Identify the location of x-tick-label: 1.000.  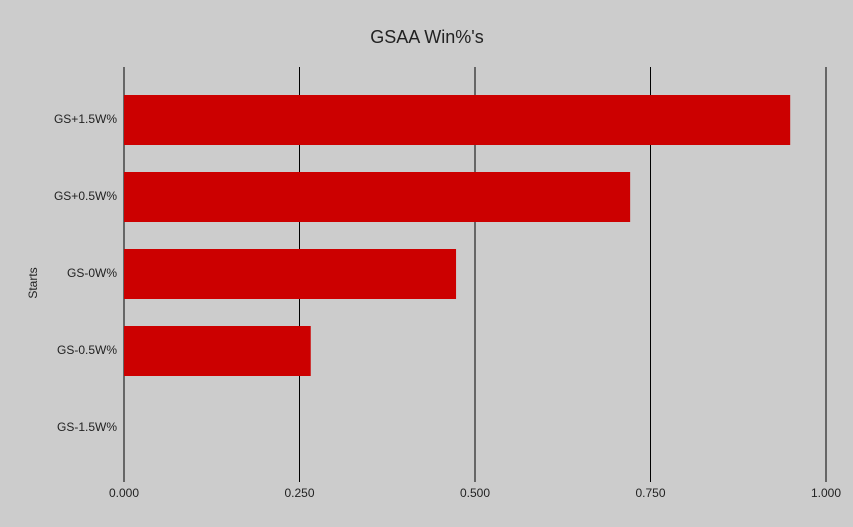
(826, 493).